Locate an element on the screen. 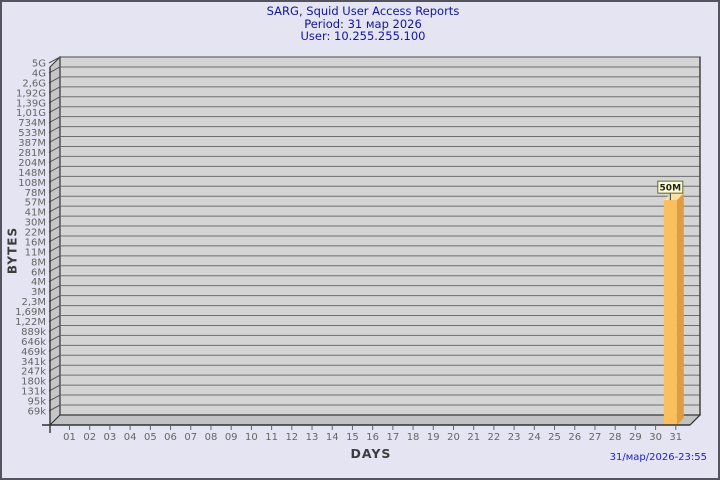  y-tick-label: 469k is located at coordinates (33, 352).